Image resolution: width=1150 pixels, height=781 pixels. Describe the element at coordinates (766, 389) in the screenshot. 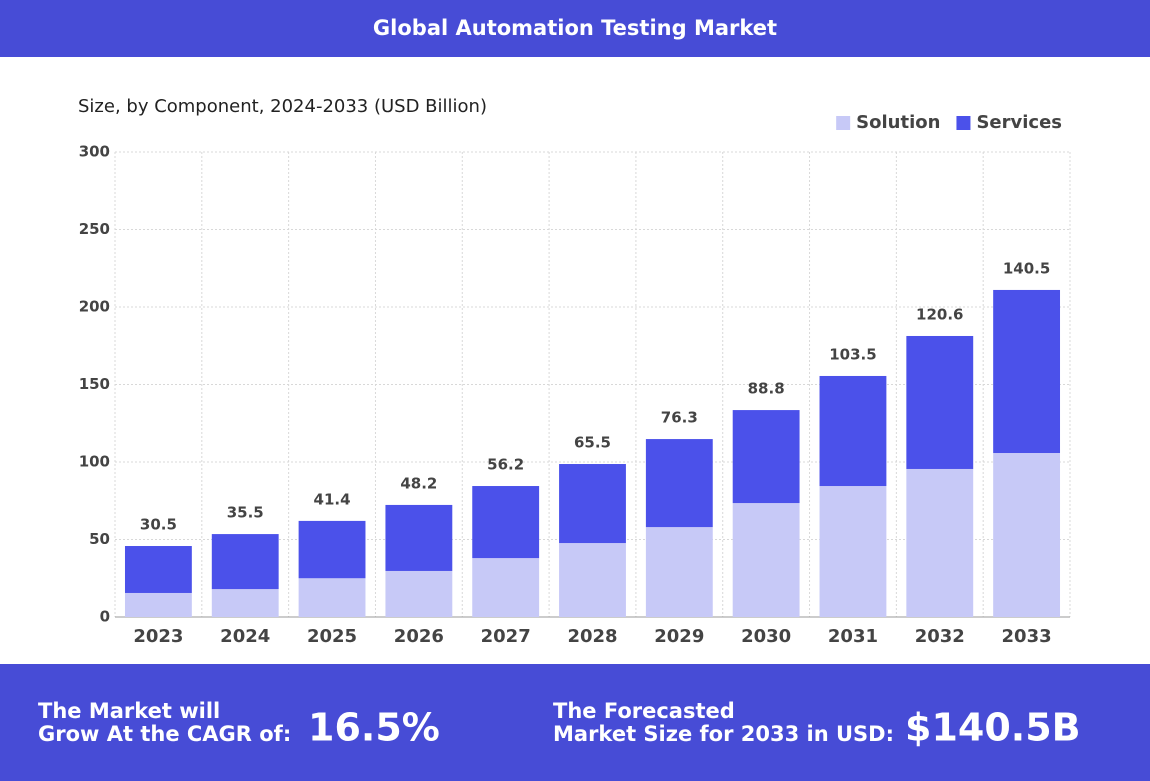

I see `bar-top-label: 88.8` at that location.